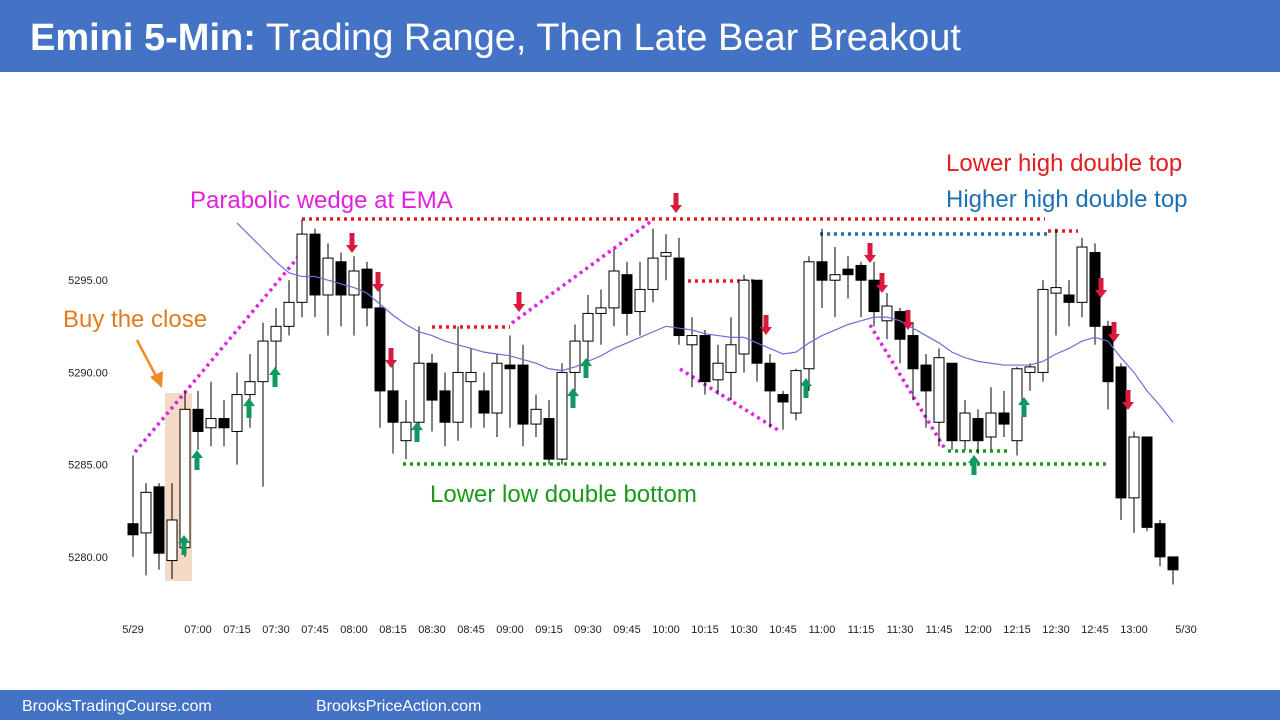  I want to click on x-tick-label: 10:30, so click(744, 630).